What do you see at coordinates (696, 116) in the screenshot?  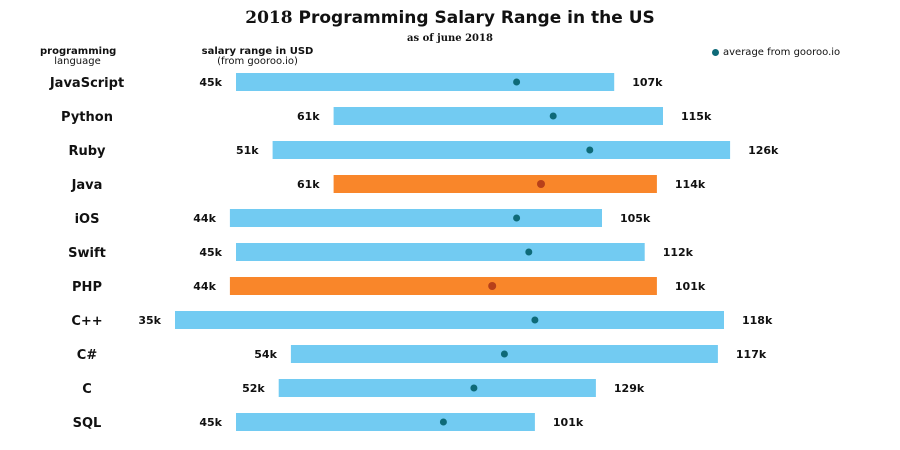 I see `max-salary-label: 115k` at bounding box center [696, 116].